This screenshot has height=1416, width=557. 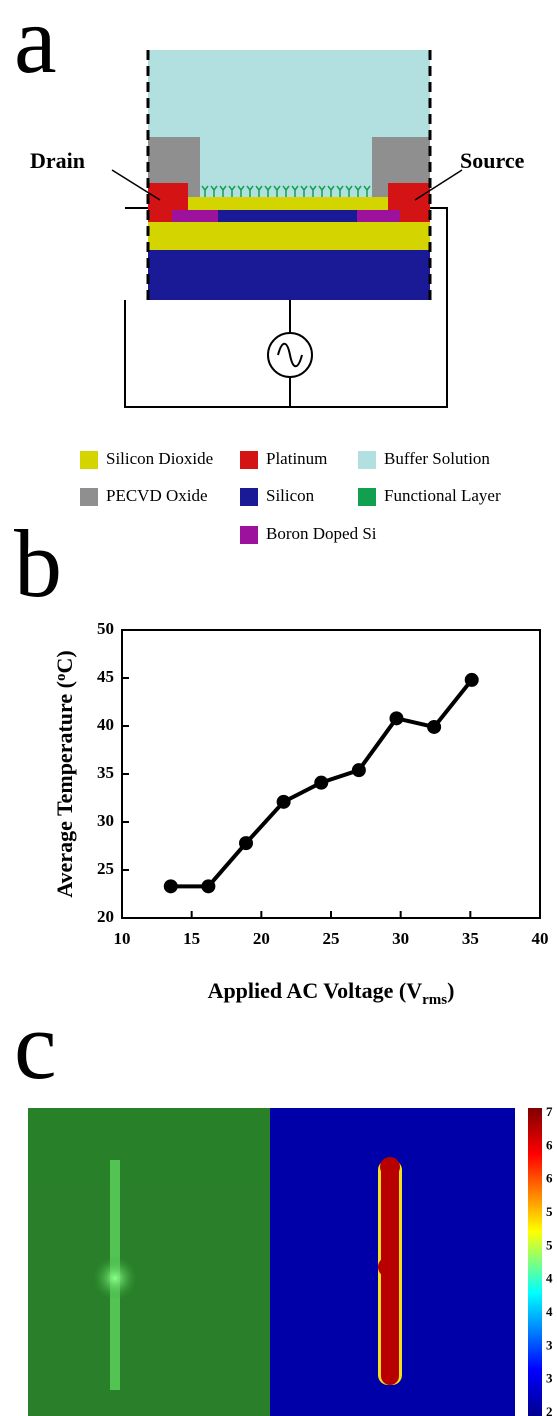 What do you see at coordinates (38, 563) in the screenshot?
I see `panel-label: b` at bounding box center [38, 563].